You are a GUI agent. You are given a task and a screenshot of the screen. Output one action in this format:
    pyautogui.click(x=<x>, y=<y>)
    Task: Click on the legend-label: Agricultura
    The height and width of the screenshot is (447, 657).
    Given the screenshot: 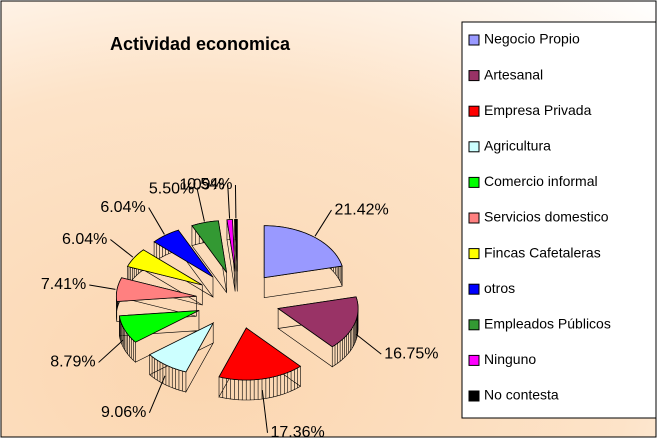 What is the action you would take?
    pyautogui.click(x=517, y=146)
    